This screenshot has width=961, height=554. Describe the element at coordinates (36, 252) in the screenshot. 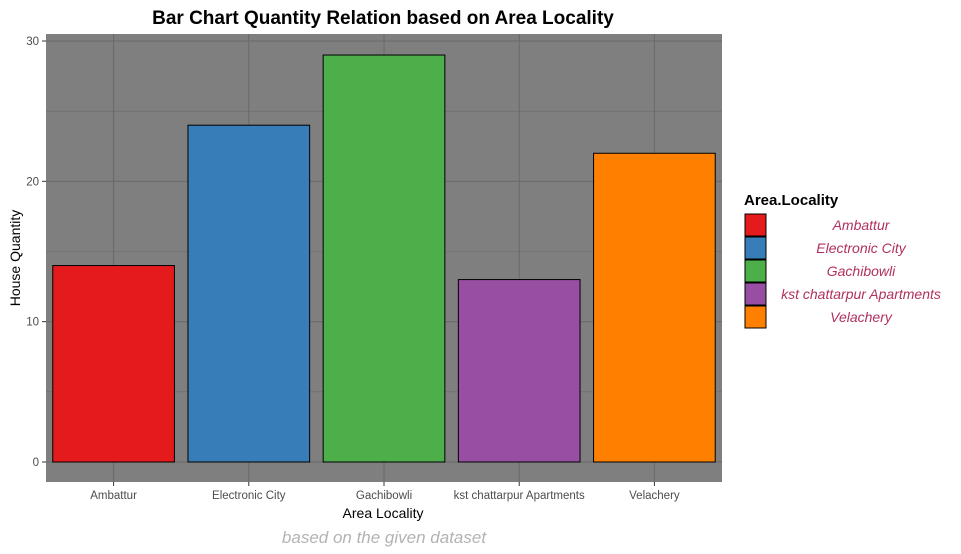

I see `y-axis: 0 10 20 30` at that location.